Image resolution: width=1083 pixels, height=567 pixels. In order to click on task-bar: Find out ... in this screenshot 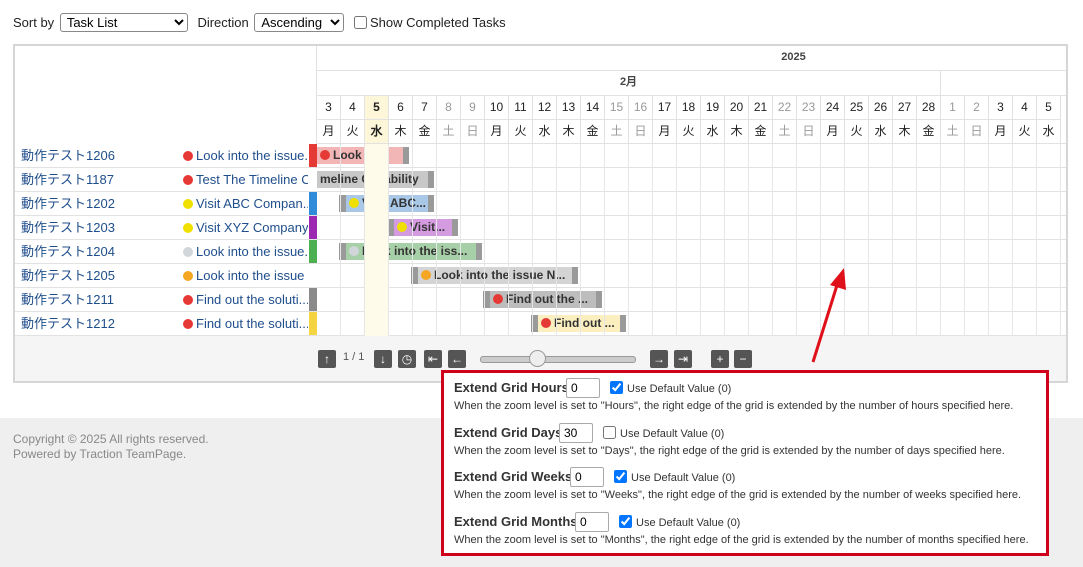, I will do `click(578, 323)`.